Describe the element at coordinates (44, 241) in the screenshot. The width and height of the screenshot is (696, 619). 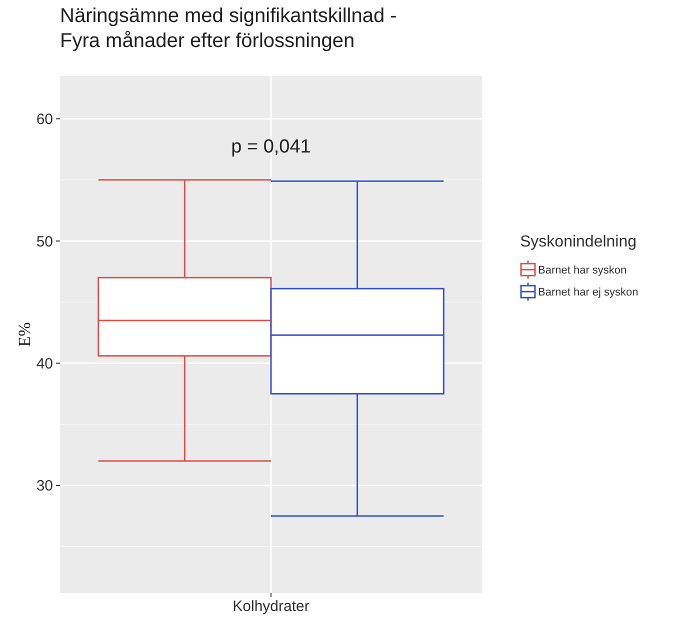
I see `y-tick-label: 50` at that location.